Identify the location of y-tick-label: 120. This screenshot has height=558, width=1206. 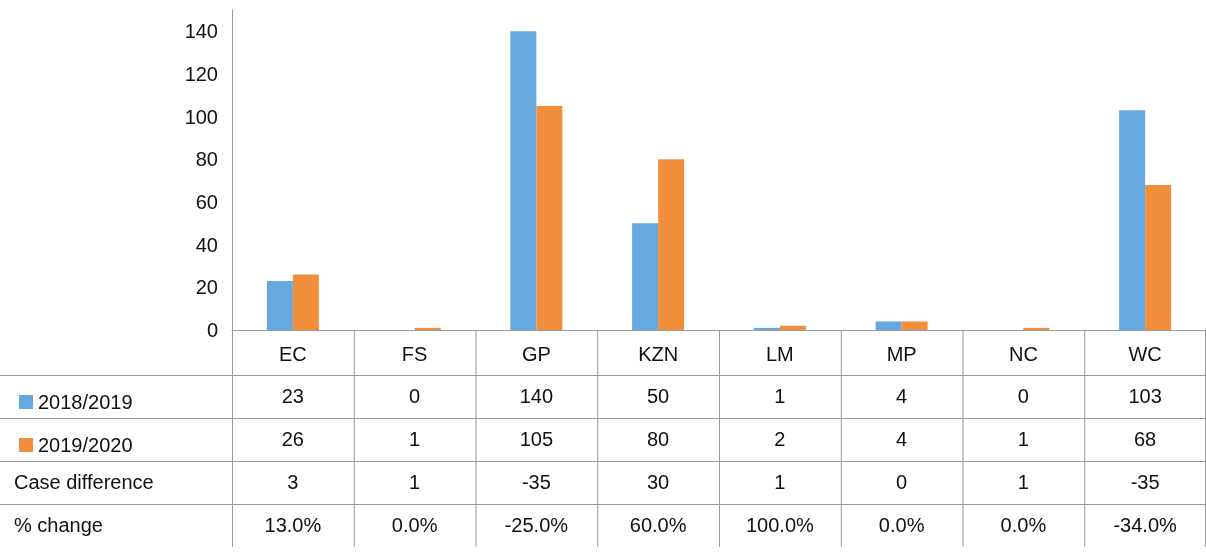
(201, 74).